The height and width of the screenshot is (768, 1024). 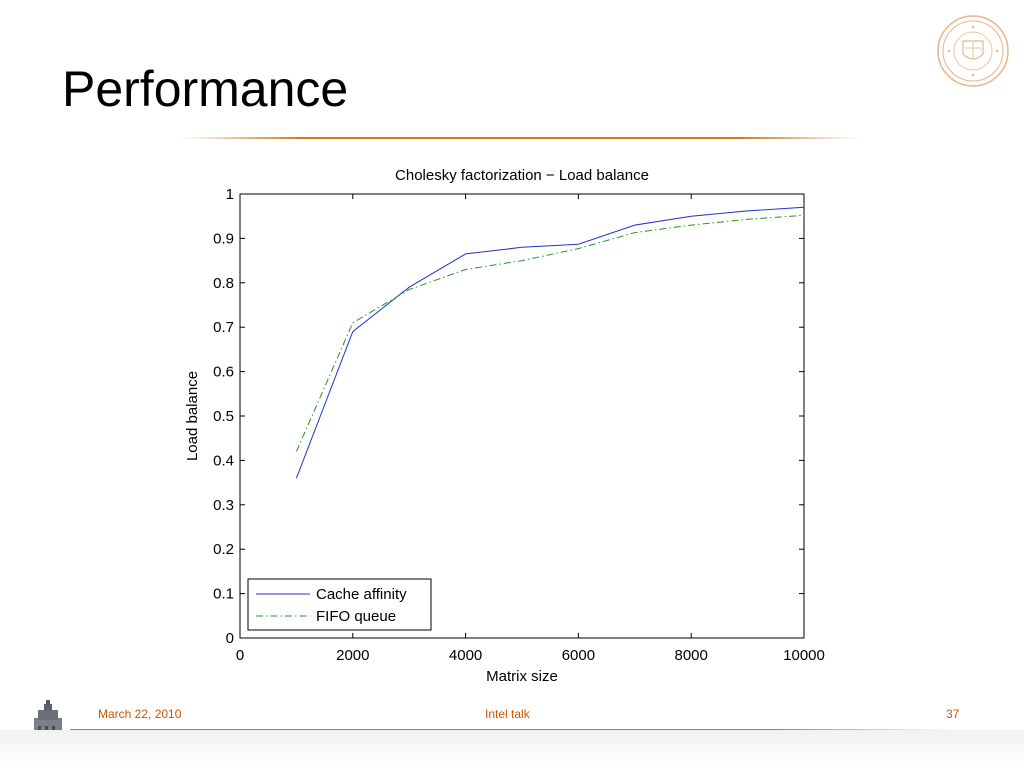 What do you see at coordinates (356, 616) in the screenshot?
I see `legend-label: FIFO queue` at bounding box center [356, 616].